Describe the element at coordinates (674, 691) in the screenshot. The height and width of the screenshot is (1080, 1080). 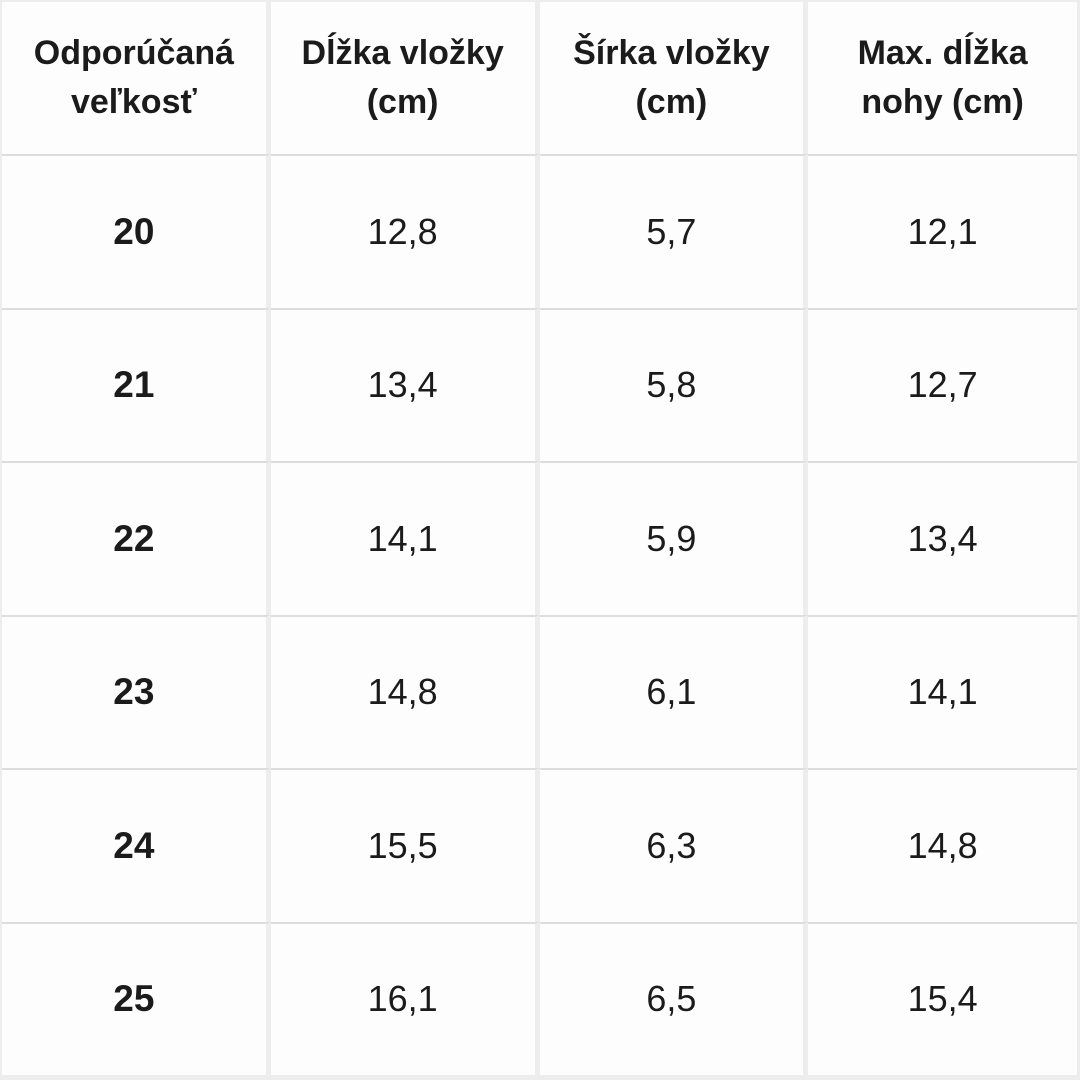
I see `value-cell: 6,1` at that location.